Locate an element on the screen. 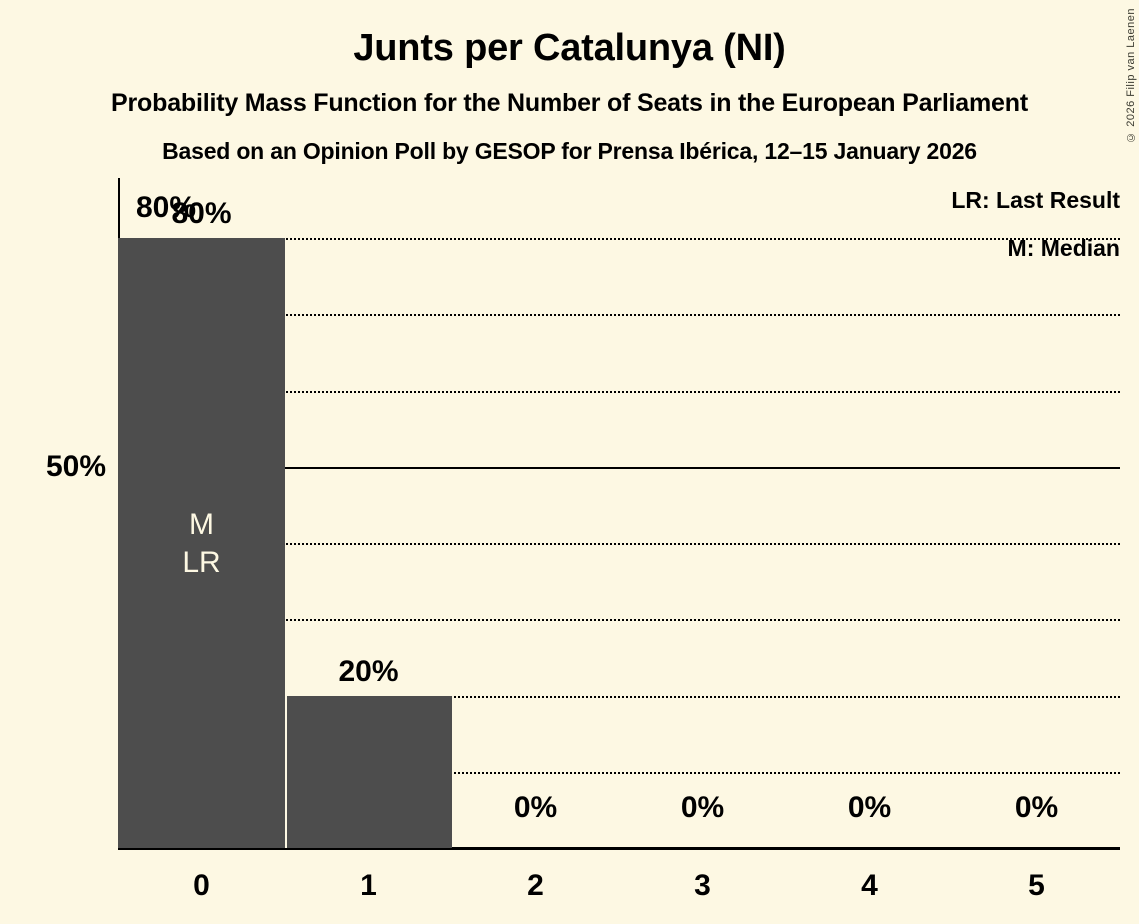  x-tick-label-4: 4 is located at coordinates (869, 885).